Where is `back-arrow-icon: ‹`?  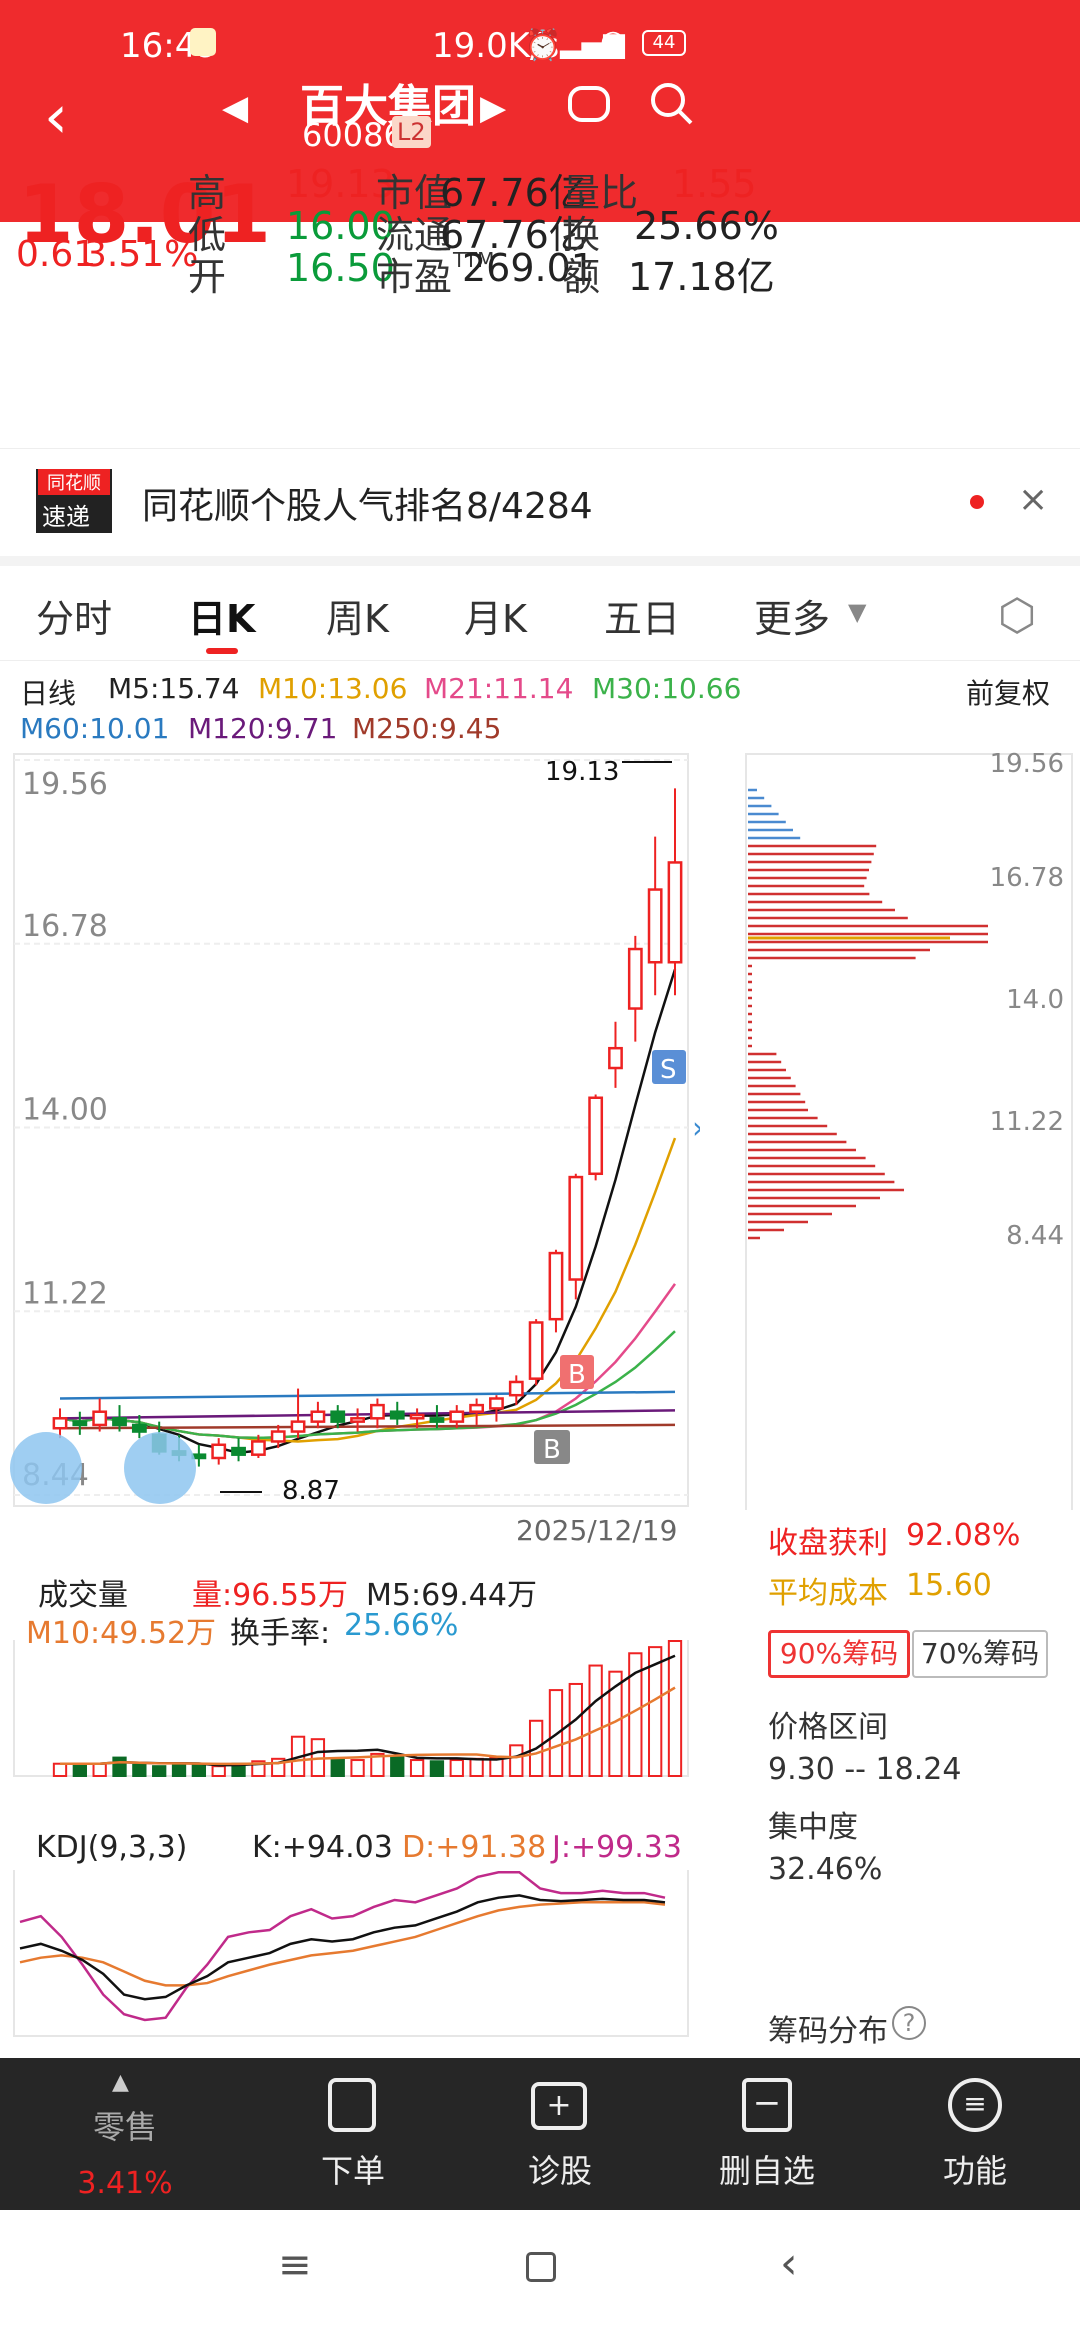
back-arrow-icon: ‹ is located at coordinates (56, 117).